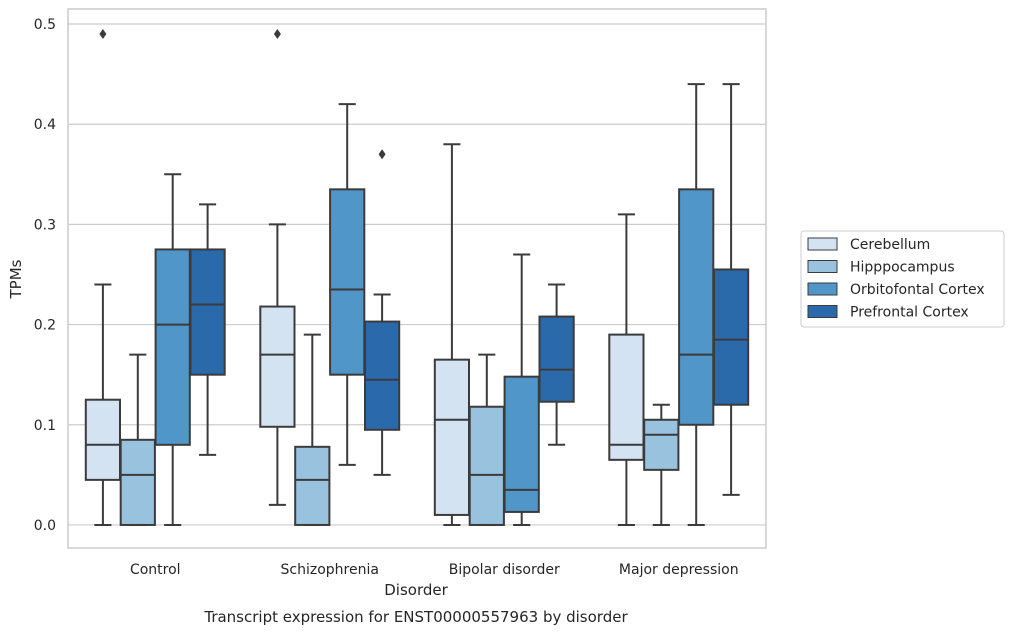 The height and width of the screenshot is (634, 1014). What do you see at coordinates (416, 590) in the screenshot?
I see `x-axis-label: Disorder` at bounding box center [416, 590].